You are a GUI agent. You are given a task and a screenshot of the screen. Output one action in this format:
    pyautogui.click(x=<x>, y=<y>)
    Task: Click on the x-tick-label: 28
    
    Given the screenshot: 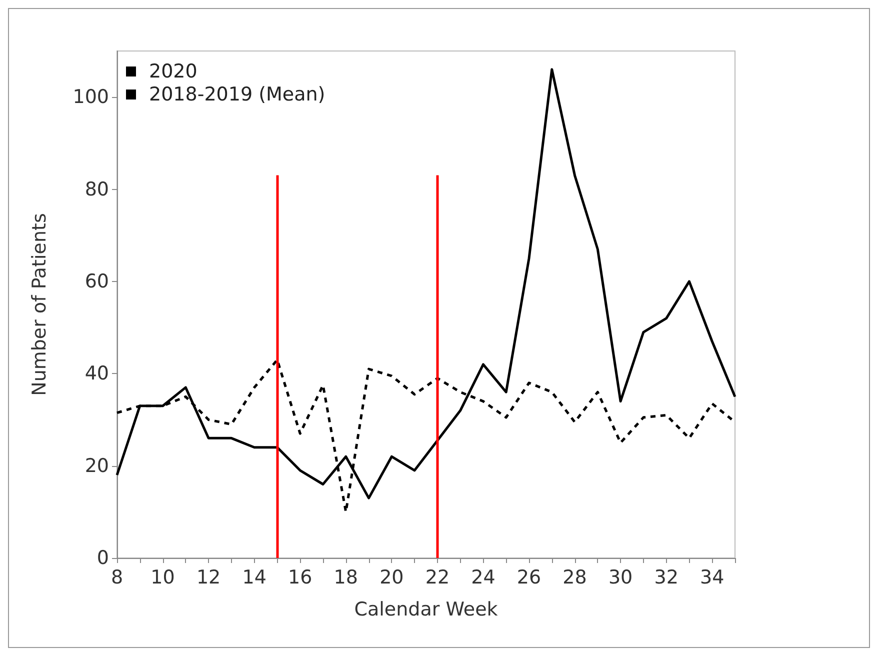 What is the action you would take?
    pyautogui.click(x=574, y=577)
    